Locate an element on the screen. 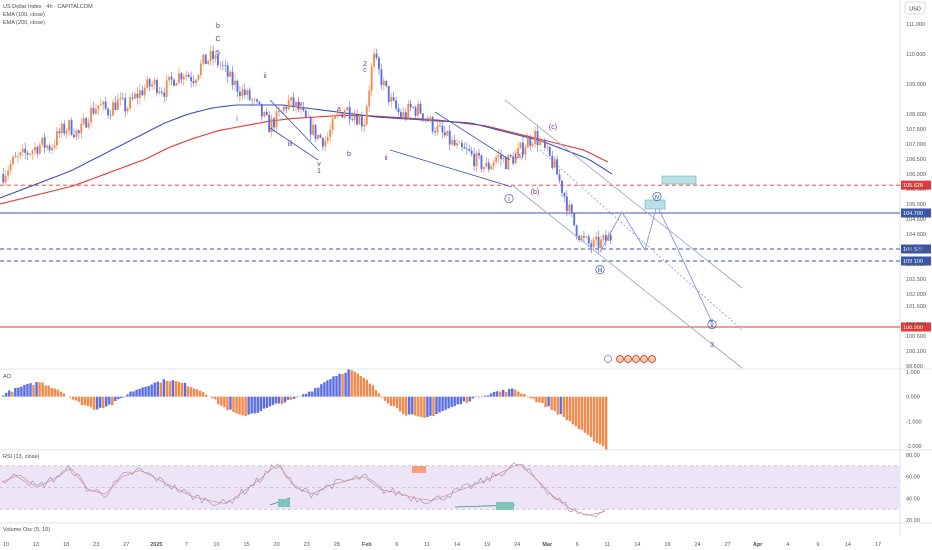  currency-button: USD is located at coordinates (915, 8).